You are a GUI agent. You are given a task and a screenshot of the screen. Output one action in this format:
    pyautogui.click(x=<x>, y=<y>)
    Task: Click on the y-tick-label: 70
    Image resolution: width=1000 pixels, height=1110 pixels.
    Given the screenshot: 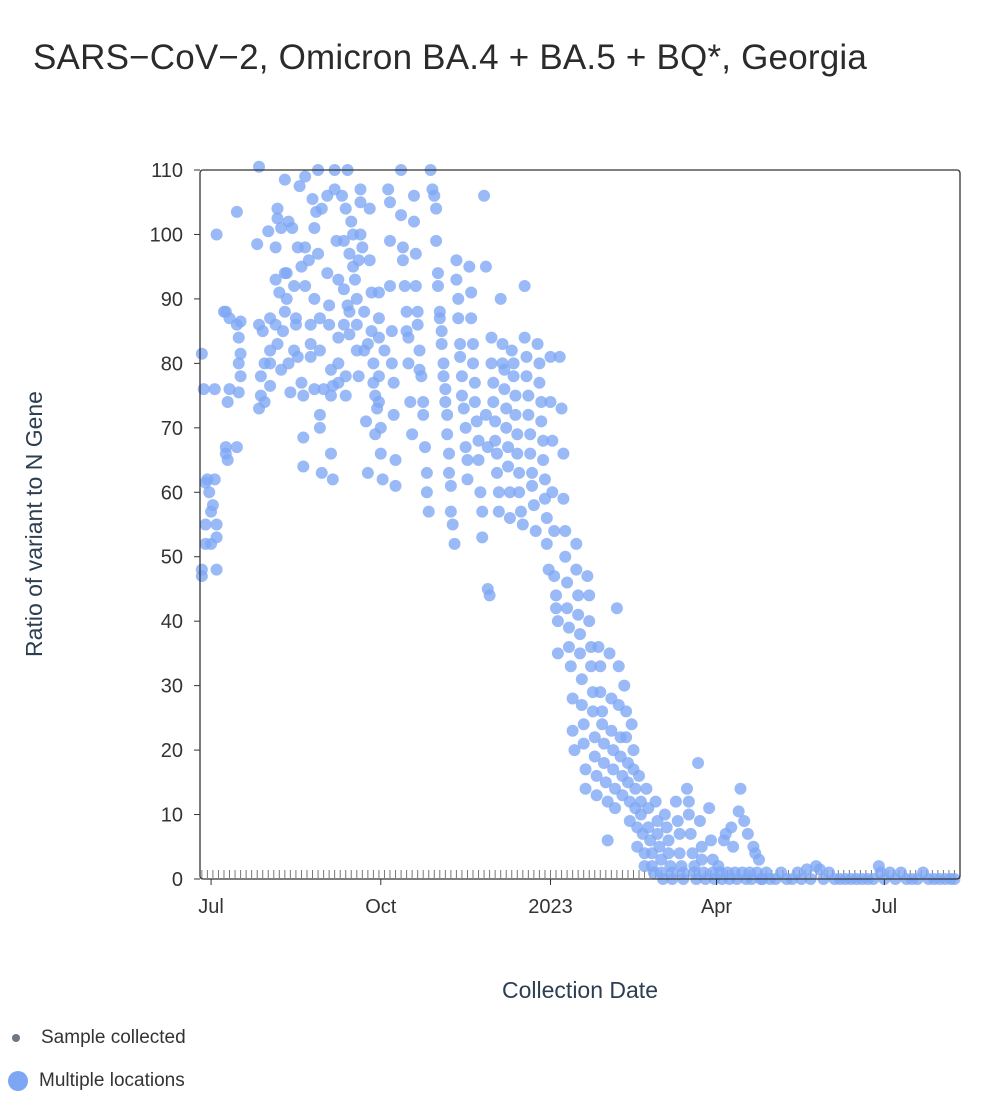 What is the action you would take?
    pyautogui.click(x=172, y=429)
    